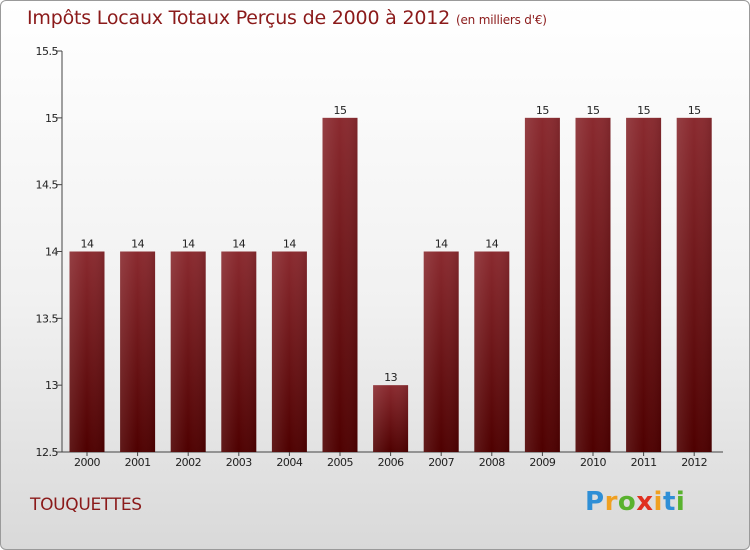 The width and height of the screenshot is (750, 550). I want to click on bar-shine-2002, so click(188, 351).